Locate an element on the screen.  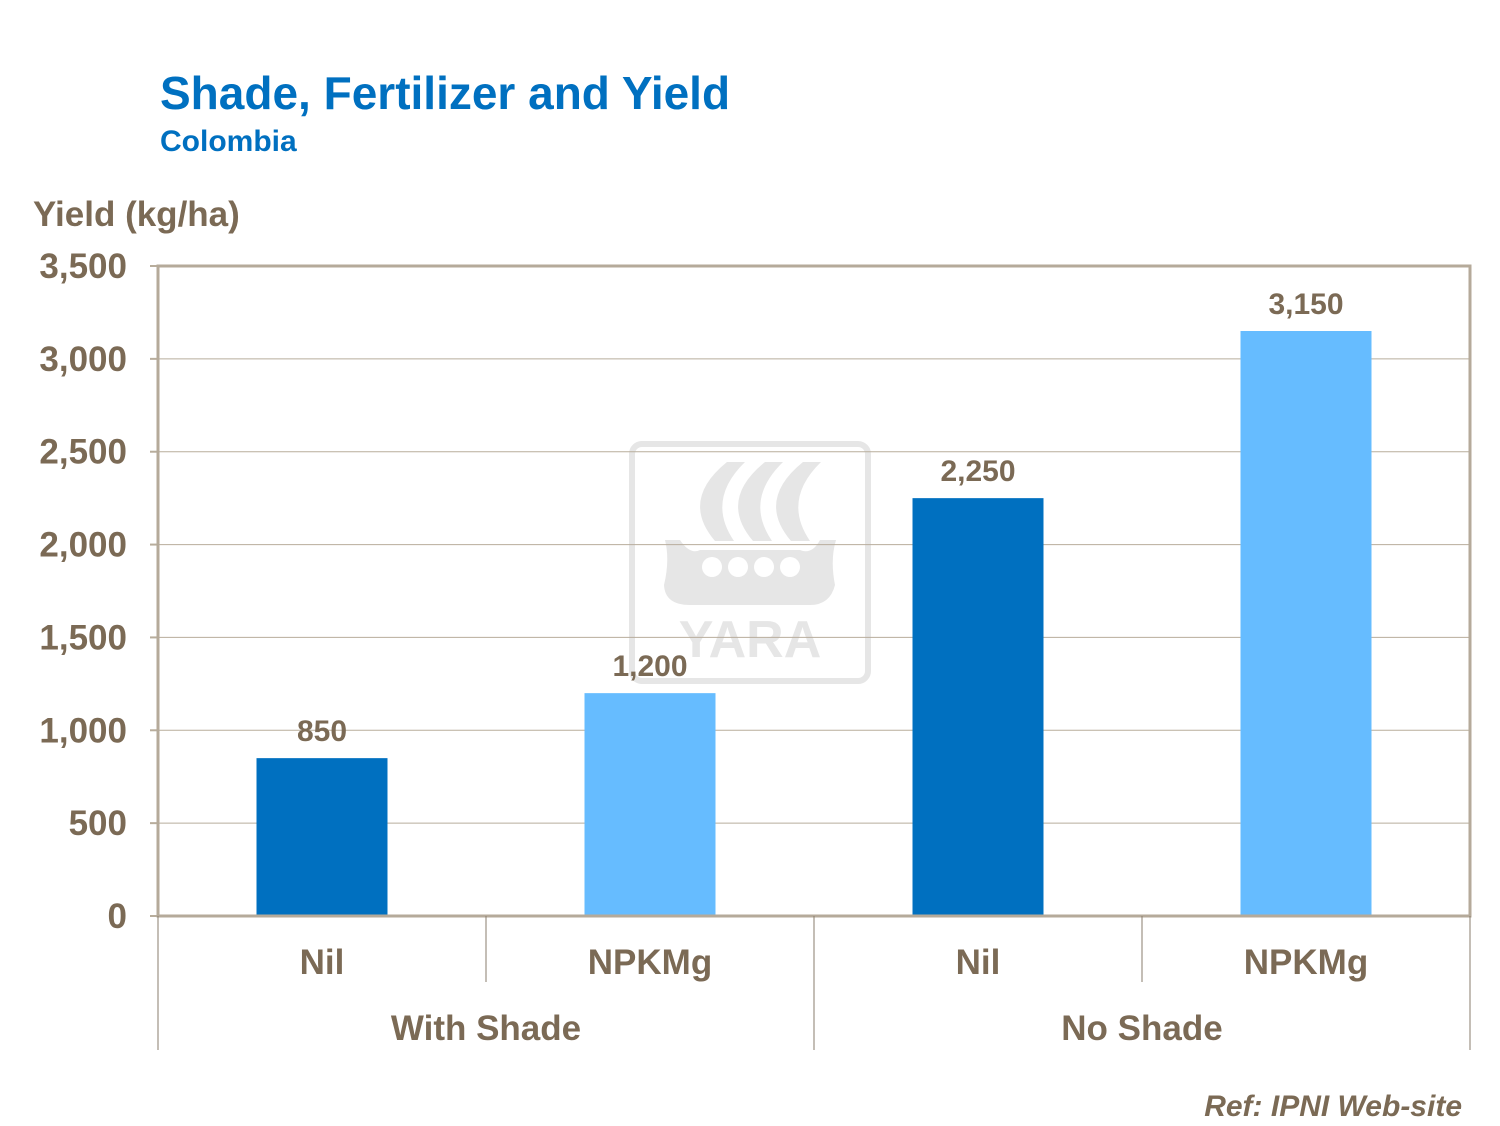
y-tick-label: 1,500 is located at coordinates (83, 637).